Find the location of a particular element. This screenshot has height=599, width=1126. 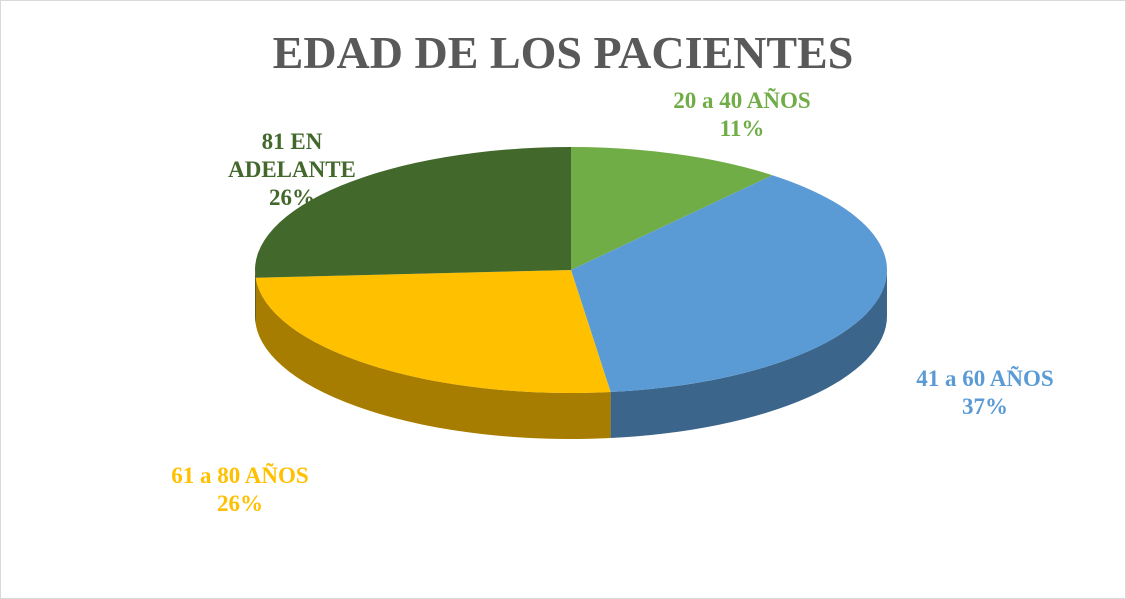

value-label: 37% is located at coordinates (984, 406).